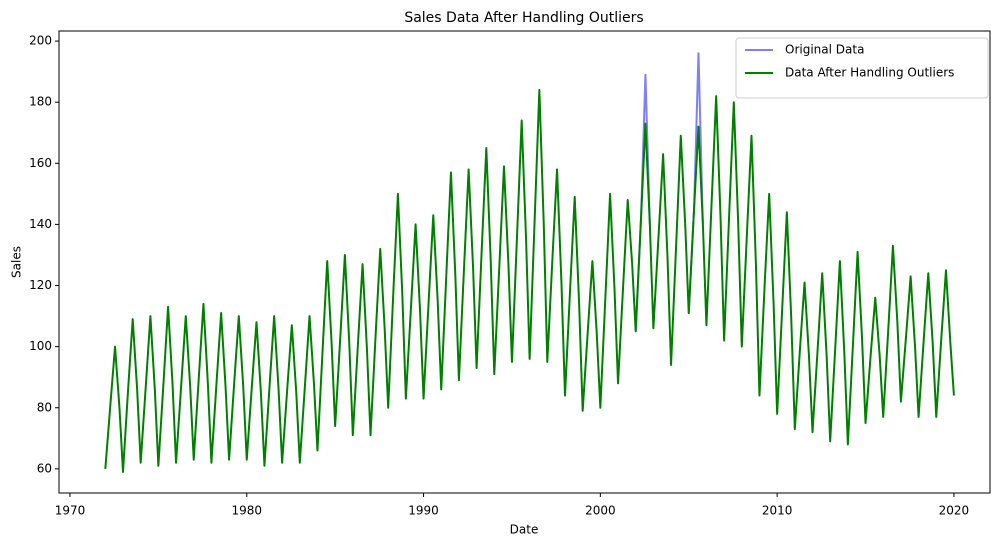  Describe the element at coordinates (40, 163) in the screenshot. I see `y-tick-label: 160` at that location.